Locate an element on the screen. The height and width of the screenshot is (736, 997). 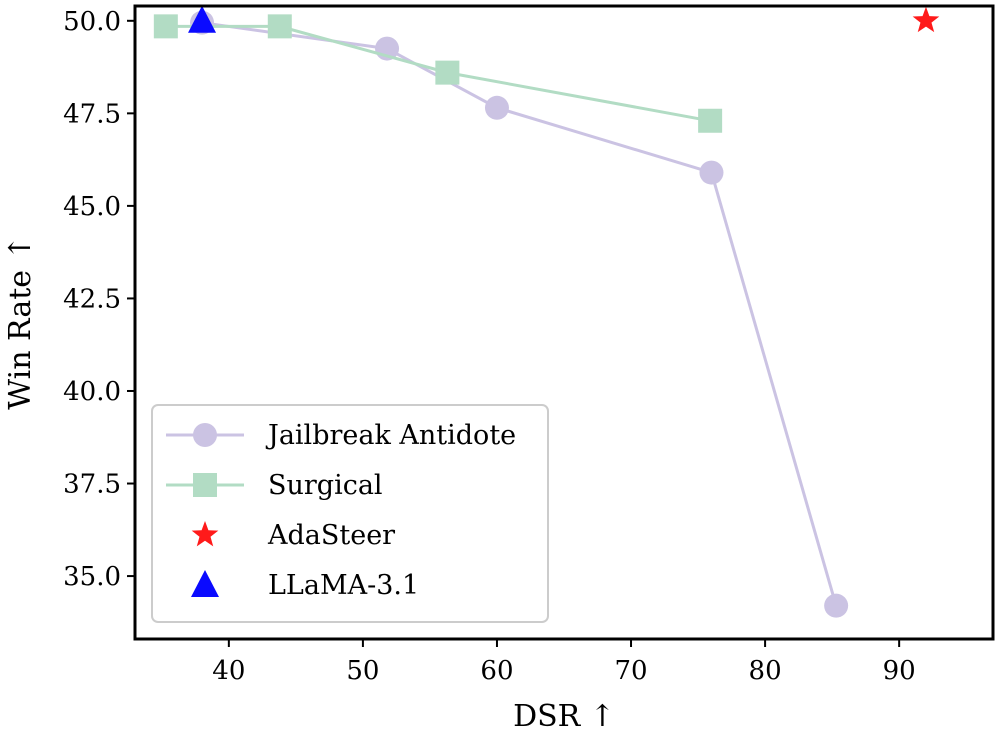
x-tick-label: 60 is located at coordinates (496, 671).